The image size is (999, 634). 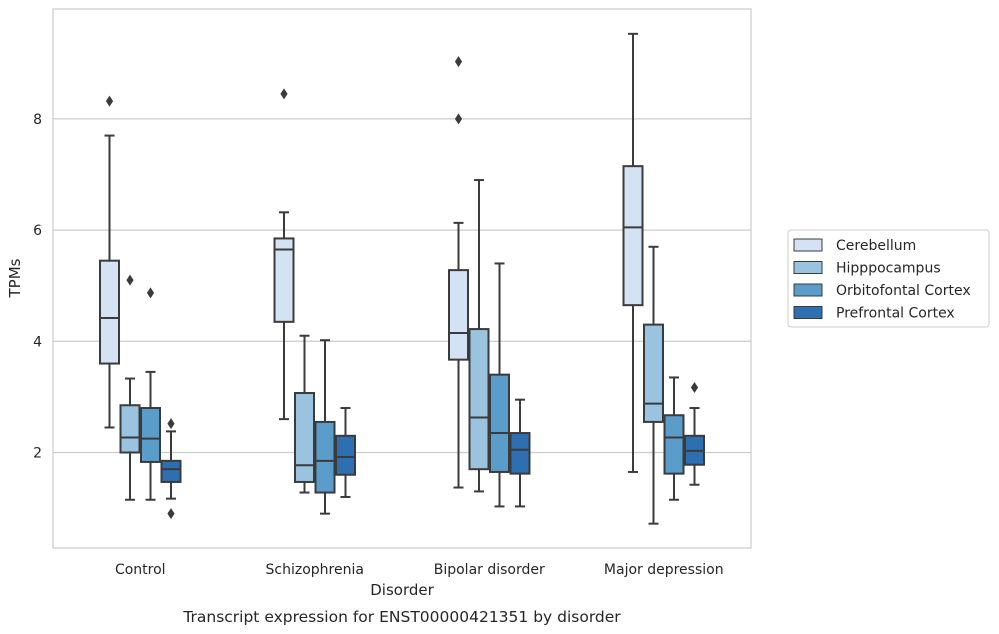 I want to click on y-tick-label: 6, so click(x=37, y=231).